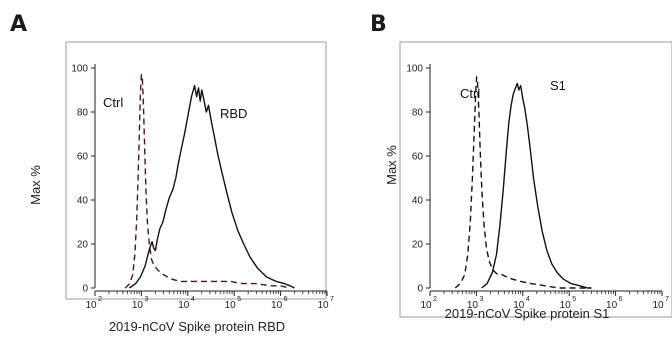 Image resolution: width=672 pixels, height=357 pixels. I want to click on x-axis-label: 2019-nCoV Spike protein S1, so click(527, 313).